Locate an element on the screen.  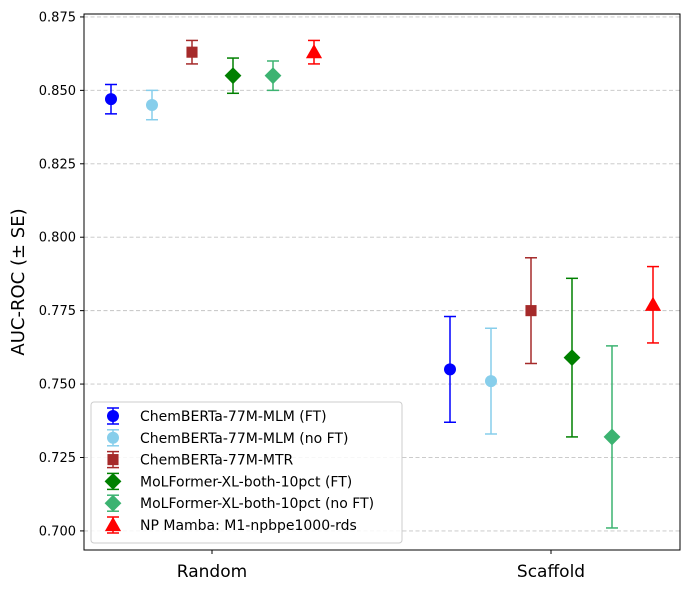
legend-item: ChemBERTa-77M-MLM (no FT) is located at coordinates (227, 438).